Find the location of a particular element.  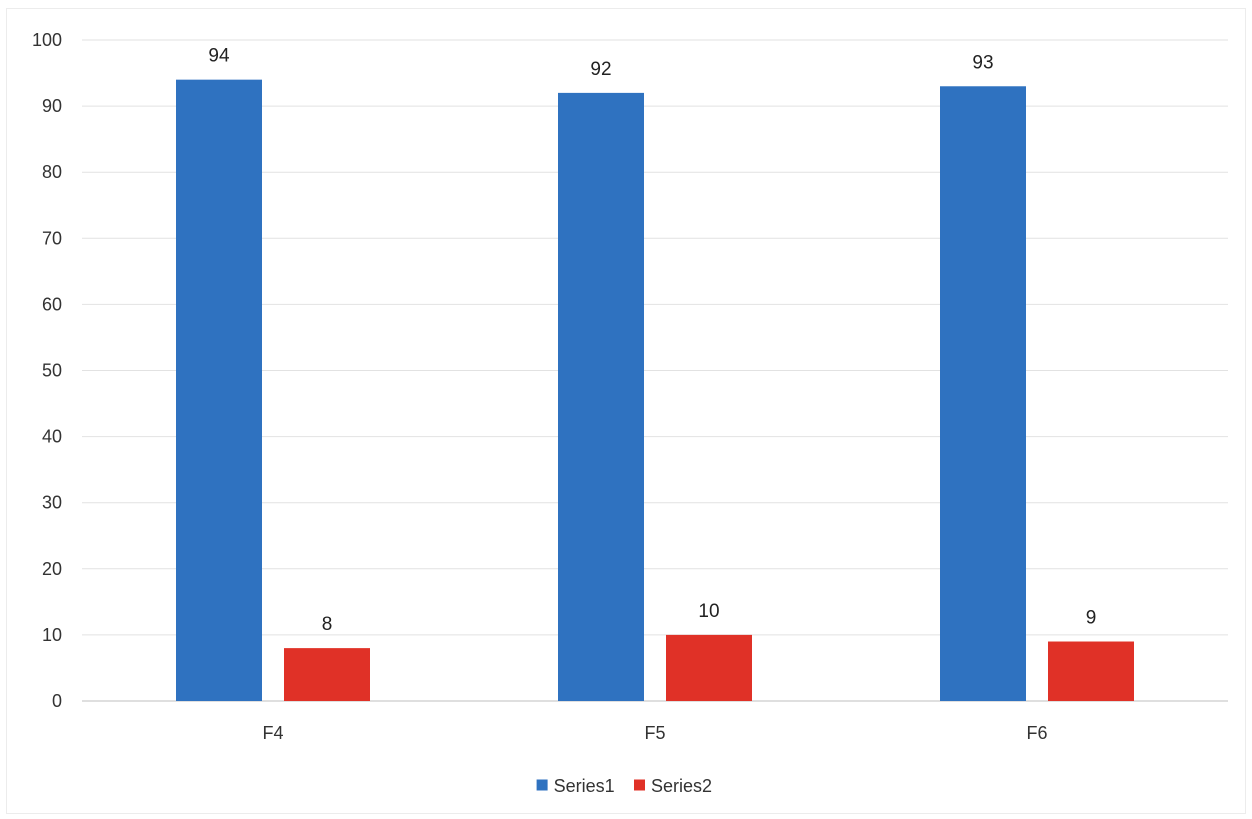

legend-label: Series1 is located at coordinates (584, 786).